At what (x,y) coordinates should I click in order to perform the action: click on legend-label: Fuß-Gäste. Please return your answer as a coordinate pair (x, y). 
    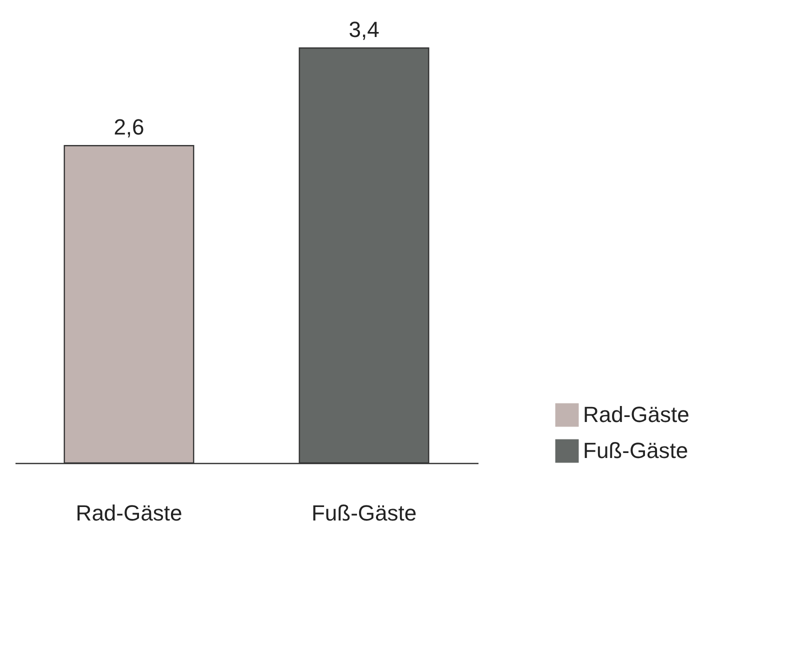
    Looking at the image, I should click on (635, 450).